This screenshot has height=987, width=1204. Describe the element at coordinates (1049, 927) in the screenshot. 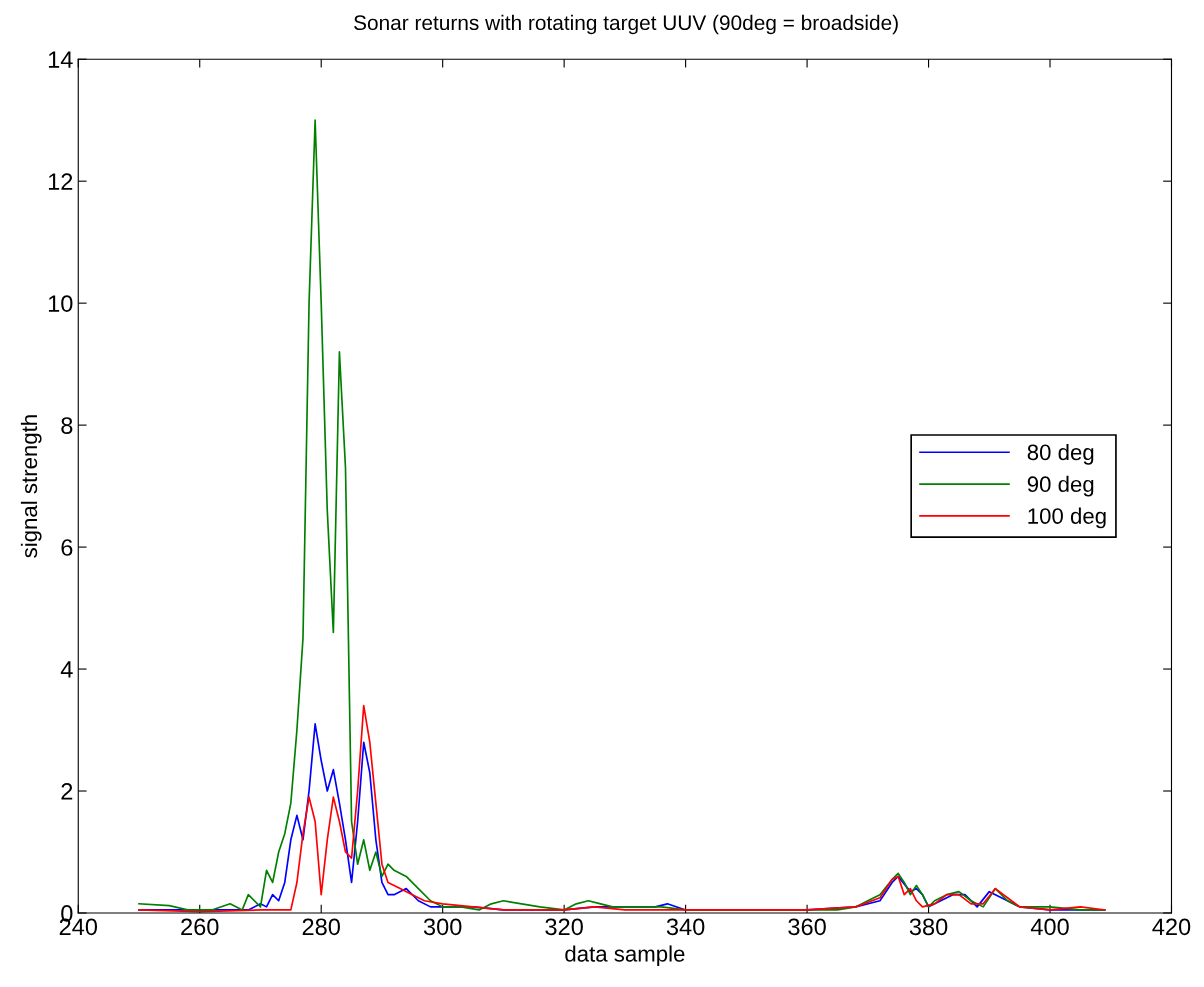

I see `x-tick-label: 400` at that location.